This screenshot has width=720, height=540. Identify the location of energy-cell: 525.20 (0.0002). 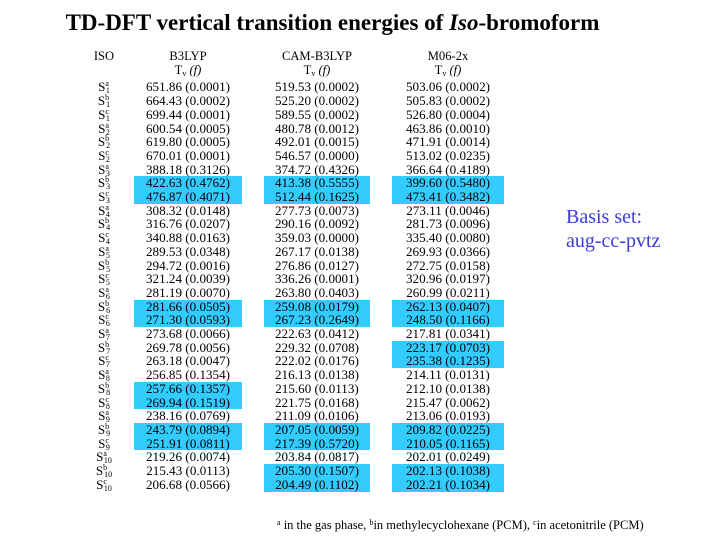
(316, 101).